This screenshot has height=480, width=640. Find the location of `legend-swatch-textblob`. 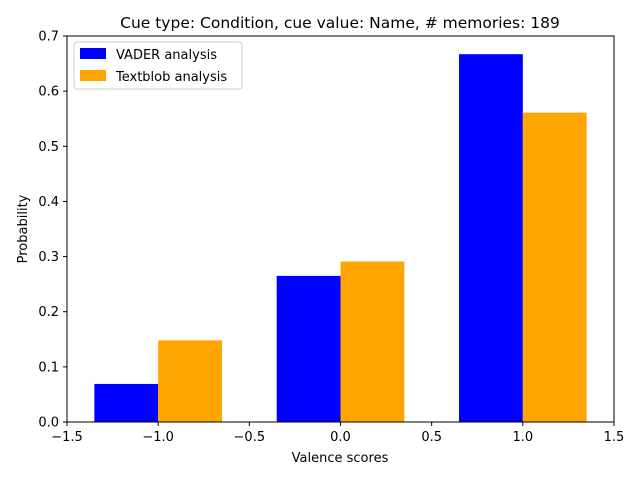

legend-swatch-textblob is located at coordinates (93, 75).